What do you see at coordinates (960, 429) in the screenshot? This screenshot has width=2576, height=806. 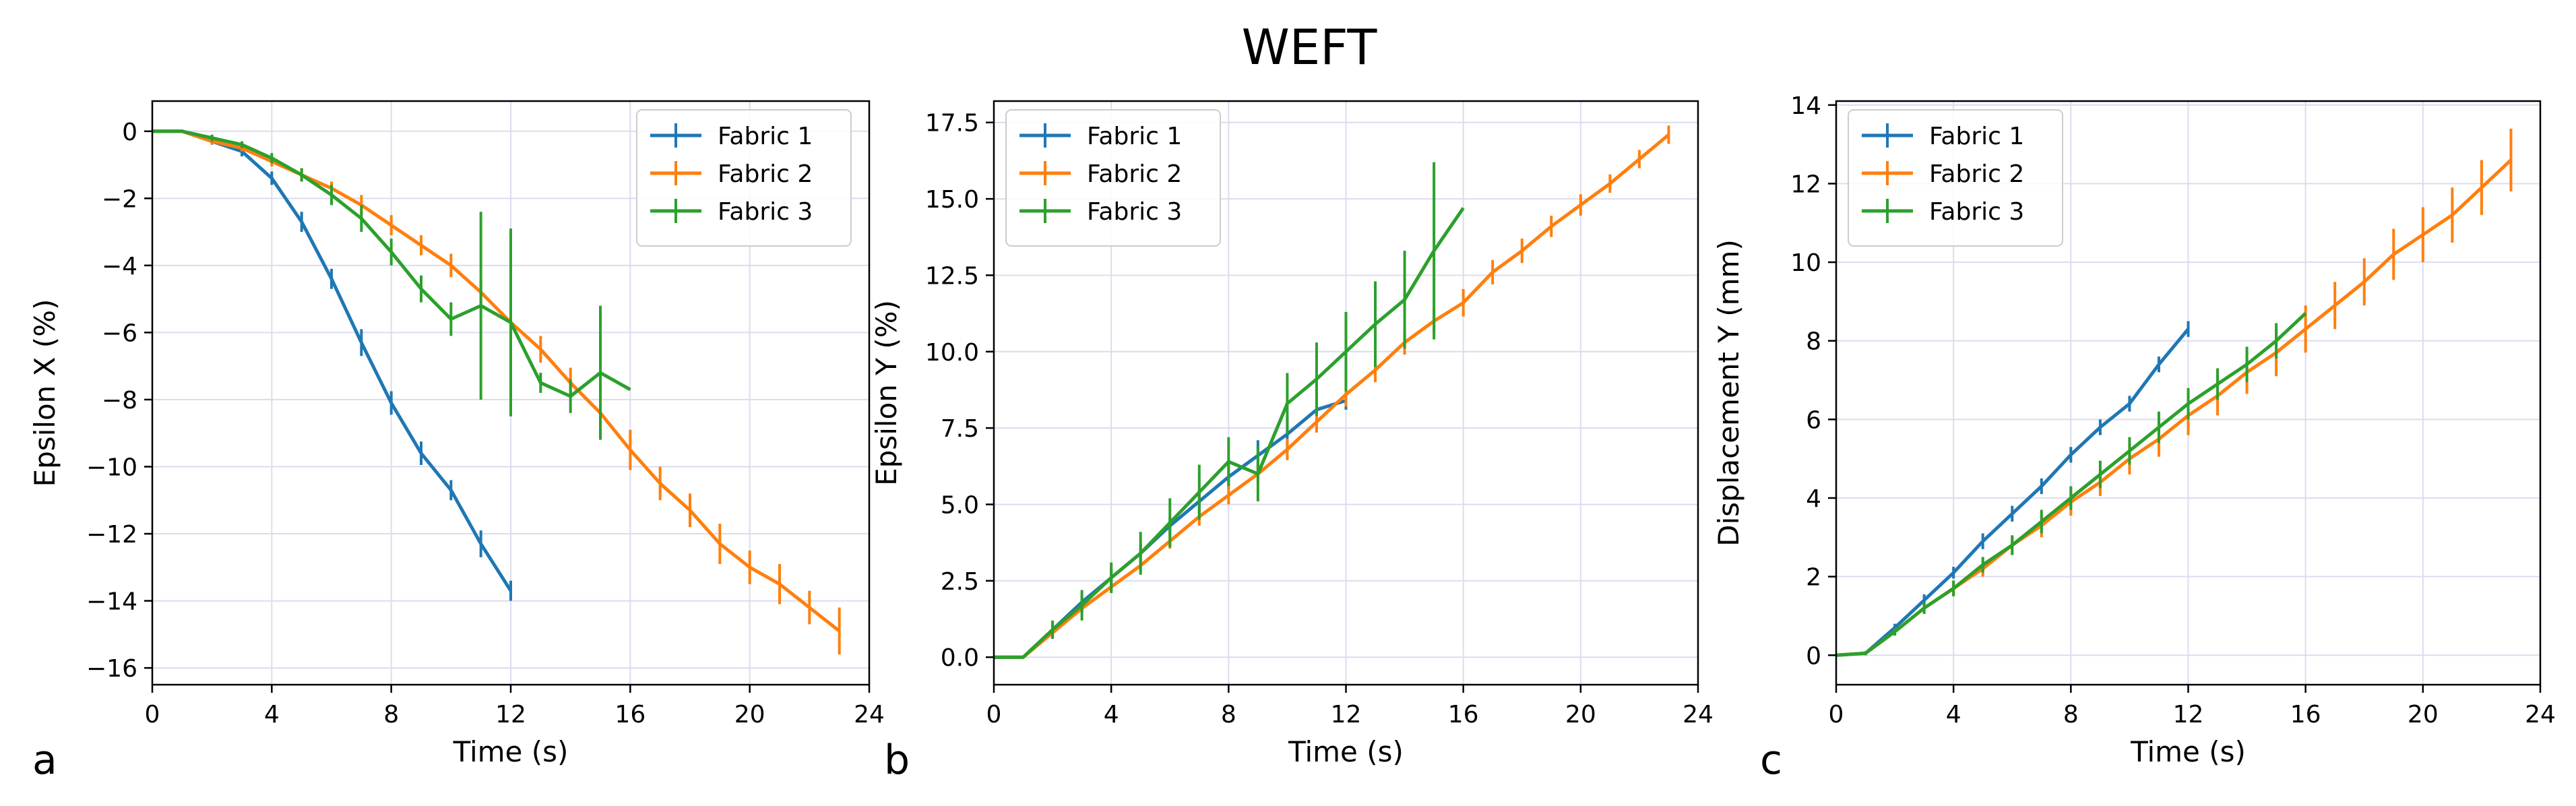 I see `y-tick-label: 7.5` at bounding box center [960, 429].